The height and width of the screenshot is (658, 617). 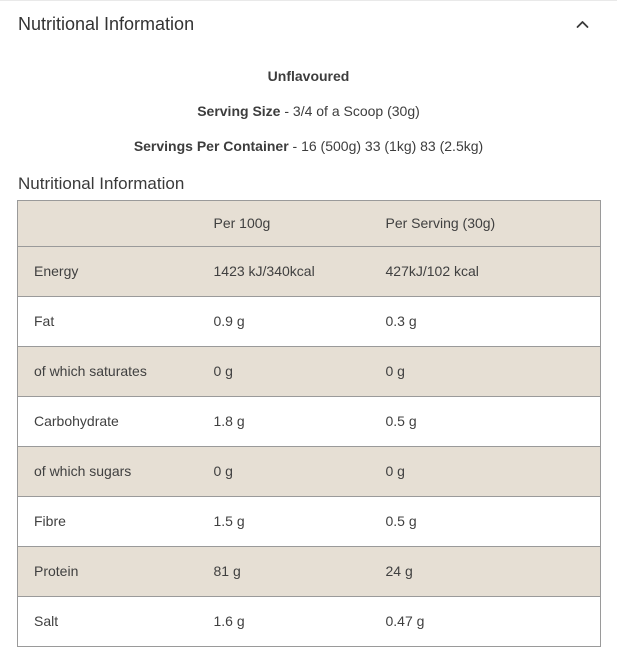 I want to click on table-row: Fibre 1.5 g 0.5 g, so click(x=309, y=522).